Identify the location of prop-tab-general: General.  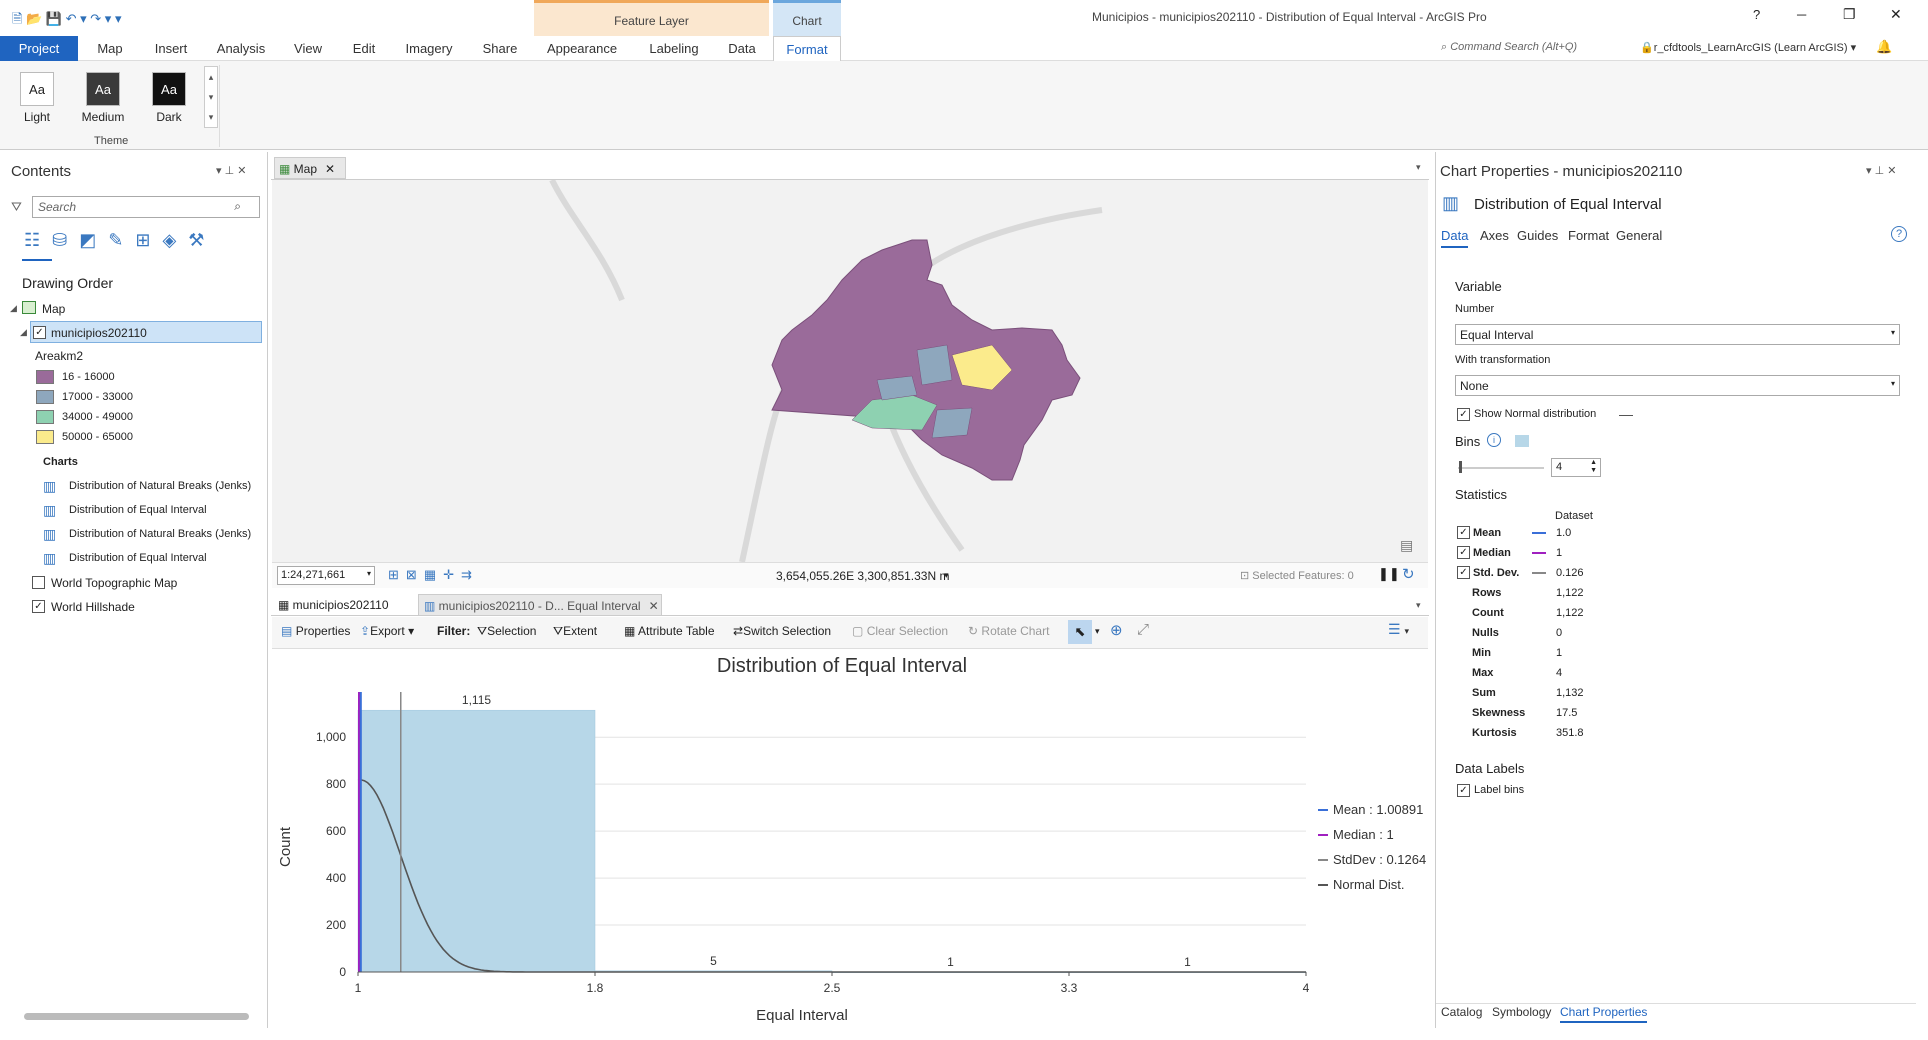
(1639, 235).